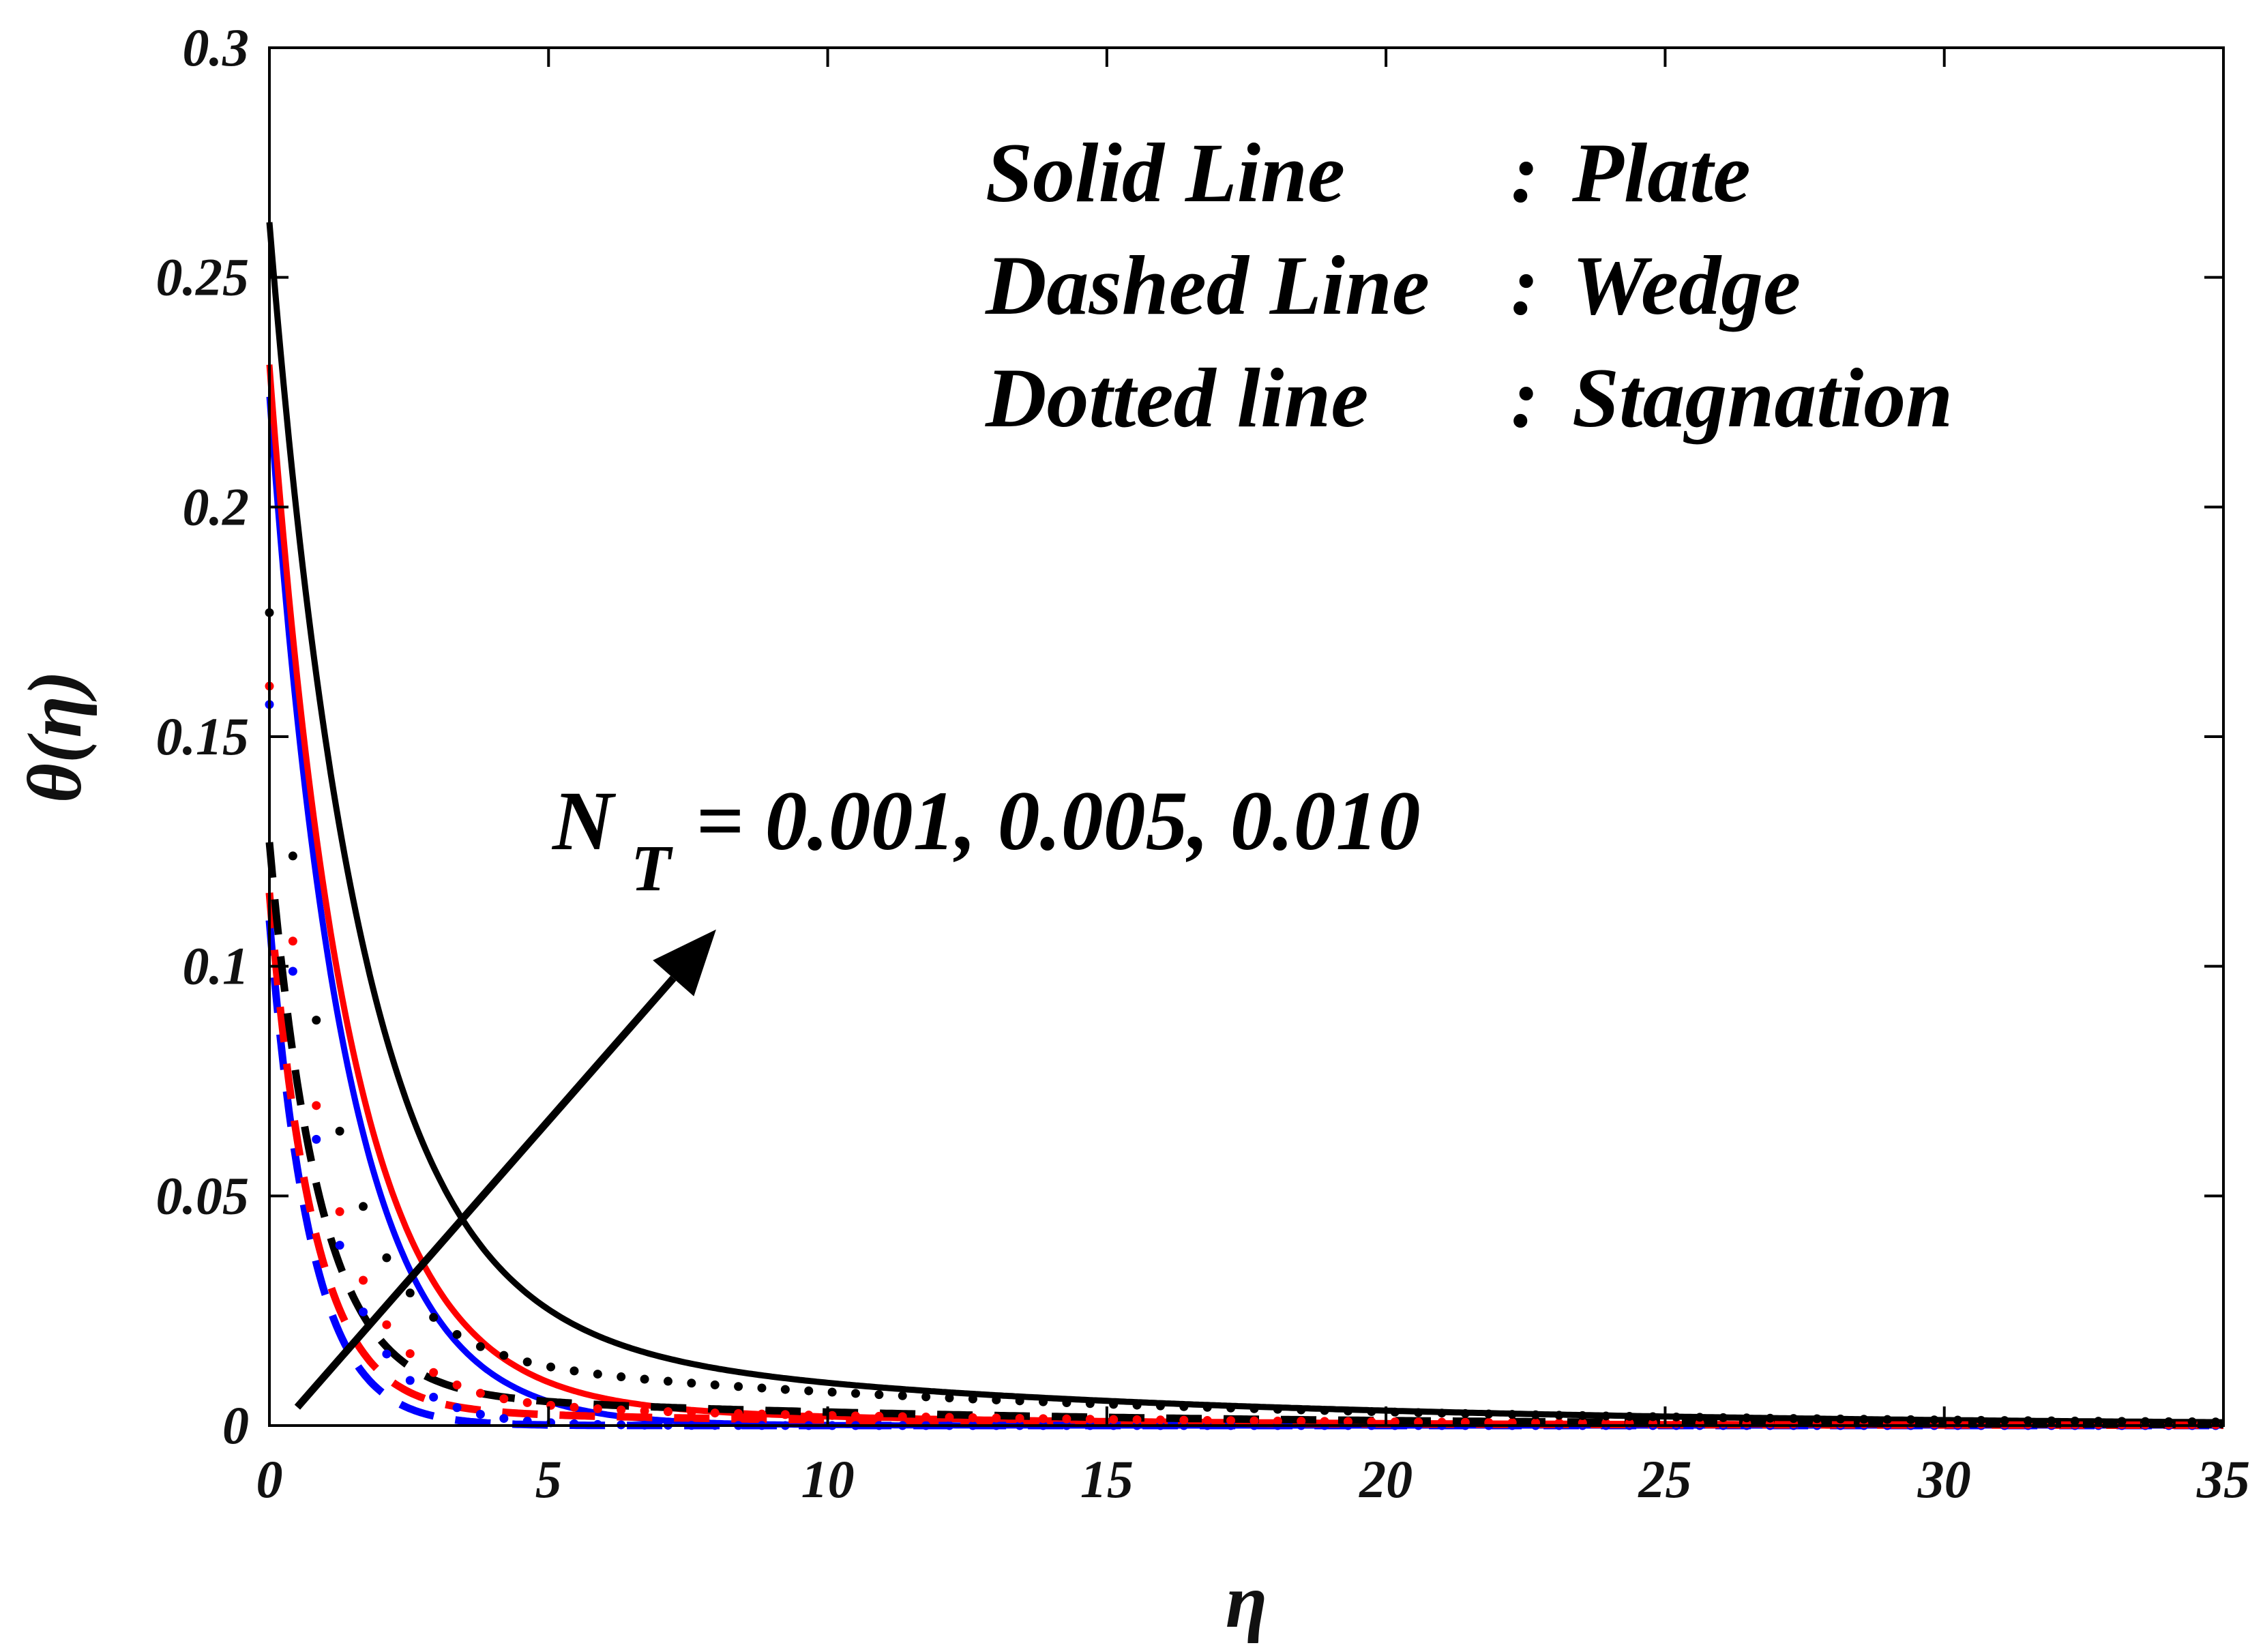 The width and height of the screenshot is (2263, 1652). Describe the element at coordinates (55, 737) in the screenshot. I see `y-axis-title: θ(η)` at that location.